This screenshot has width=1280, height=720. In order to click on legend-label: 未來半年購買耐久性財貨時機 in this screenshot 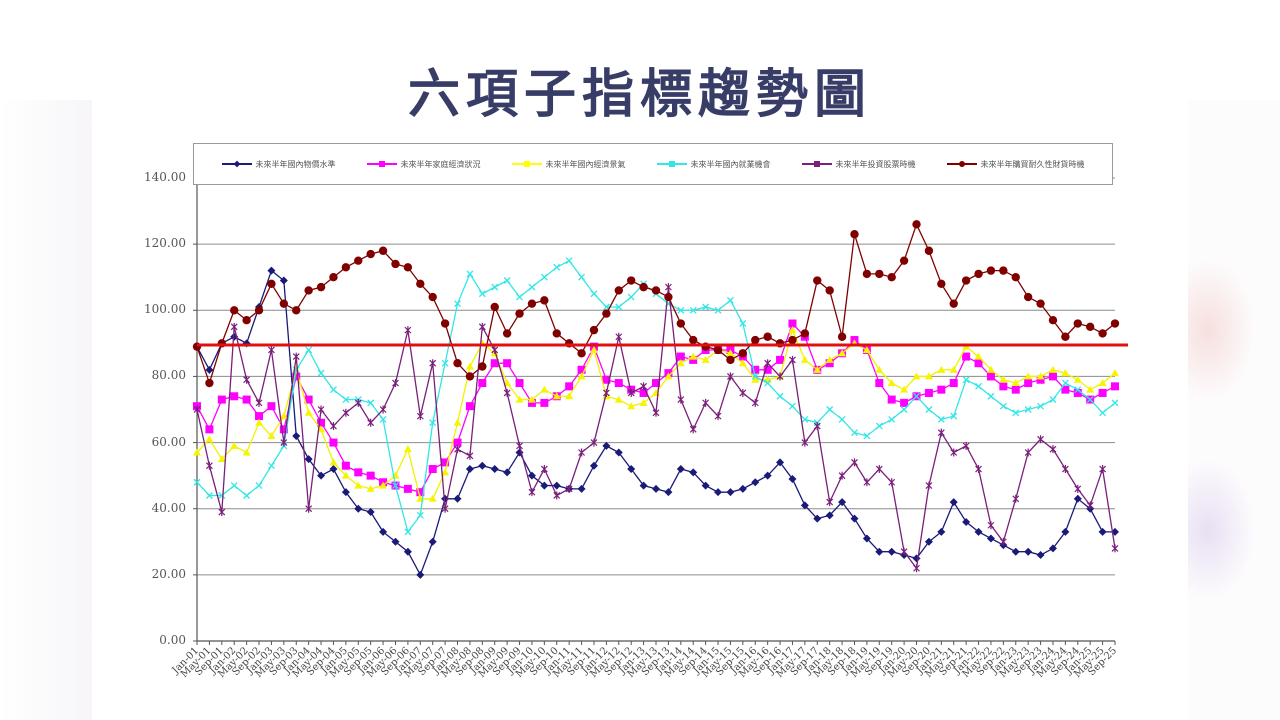, I will do `click(1032, 164)`.